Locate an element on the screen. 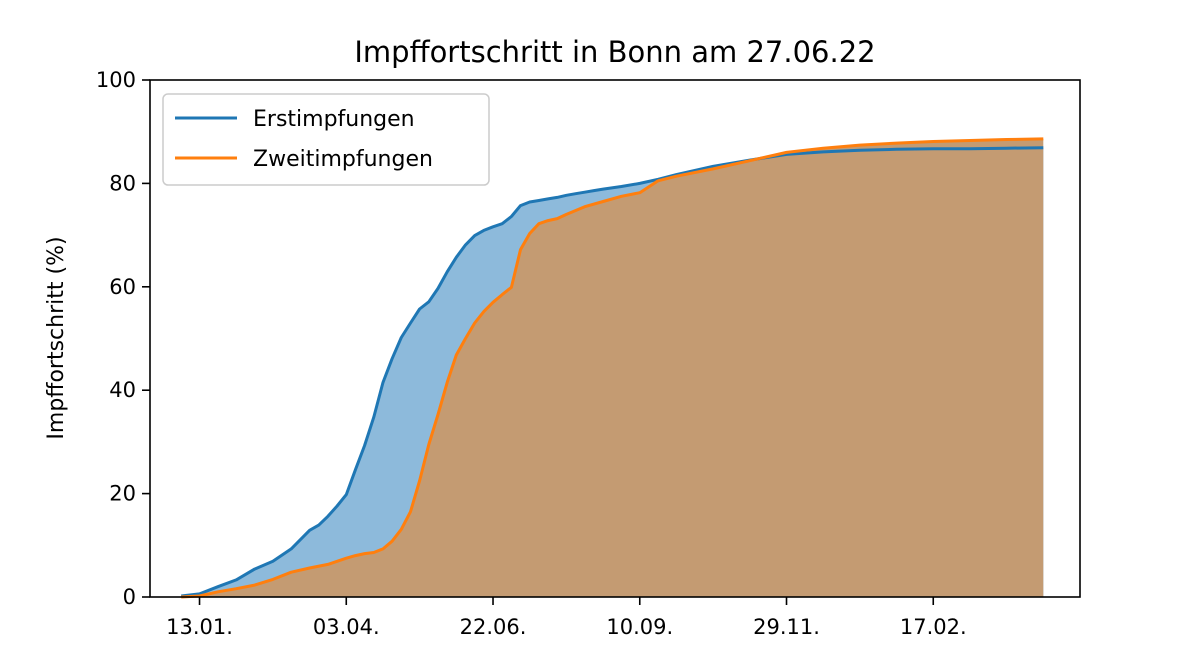 Image resolution: width=1200 pixels, height=670 pixels. legend-box is located at coordinates (326, 139).